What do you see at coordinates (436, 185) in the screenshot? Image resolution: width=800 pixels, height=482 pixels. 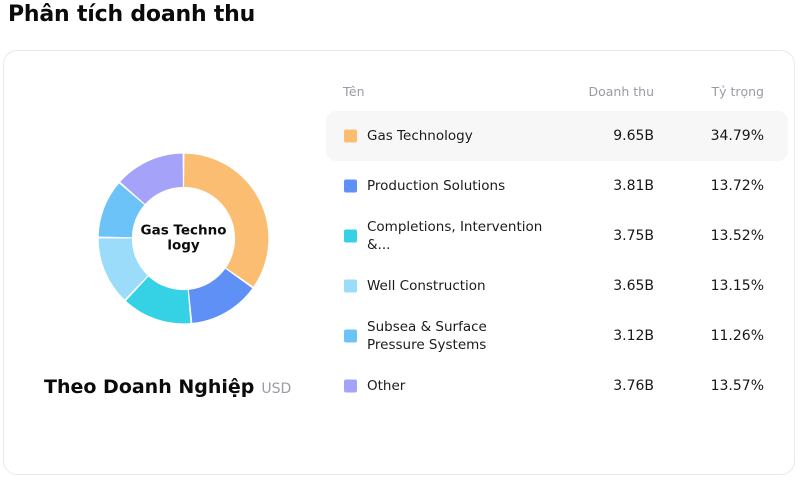 I see `row-label-name: Production Solutions` at bounding box center [436, 185].